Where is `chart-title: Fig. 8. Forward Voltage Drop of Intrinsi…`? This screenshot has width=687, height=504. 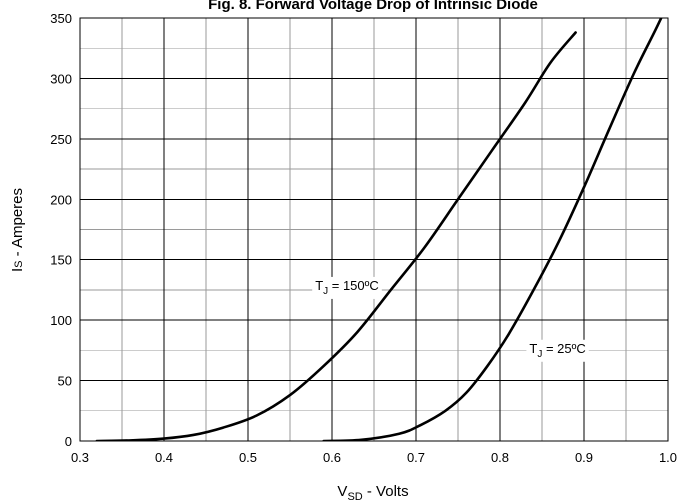 chart-title: Fig. 8. Forward Voltage Drop of Intrinsi… is located at coordinates (373, 6).